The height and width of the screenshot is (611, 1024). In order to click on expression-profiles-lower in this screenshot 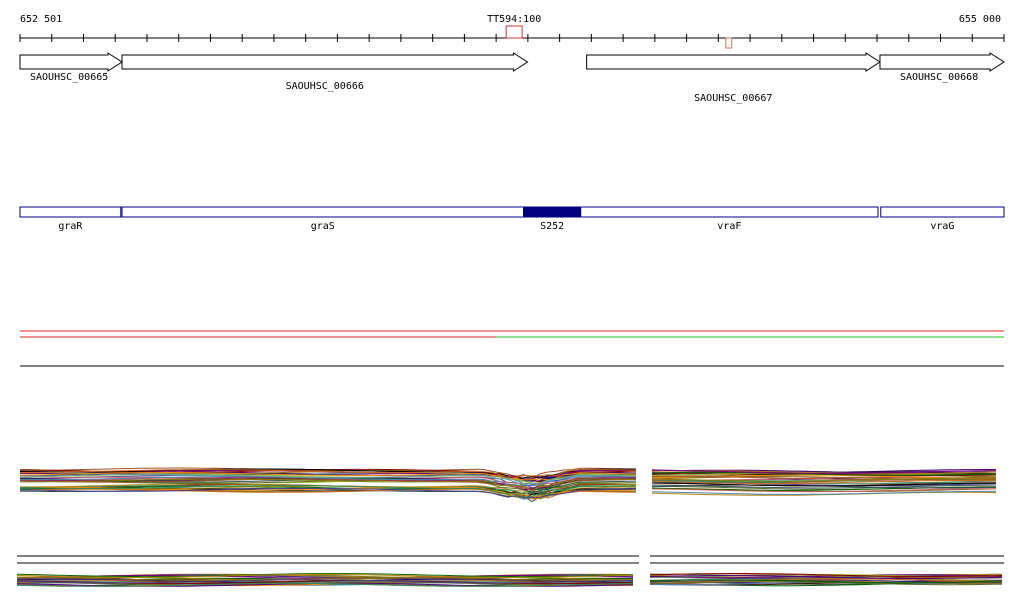, I will do `click(510, 571)`.